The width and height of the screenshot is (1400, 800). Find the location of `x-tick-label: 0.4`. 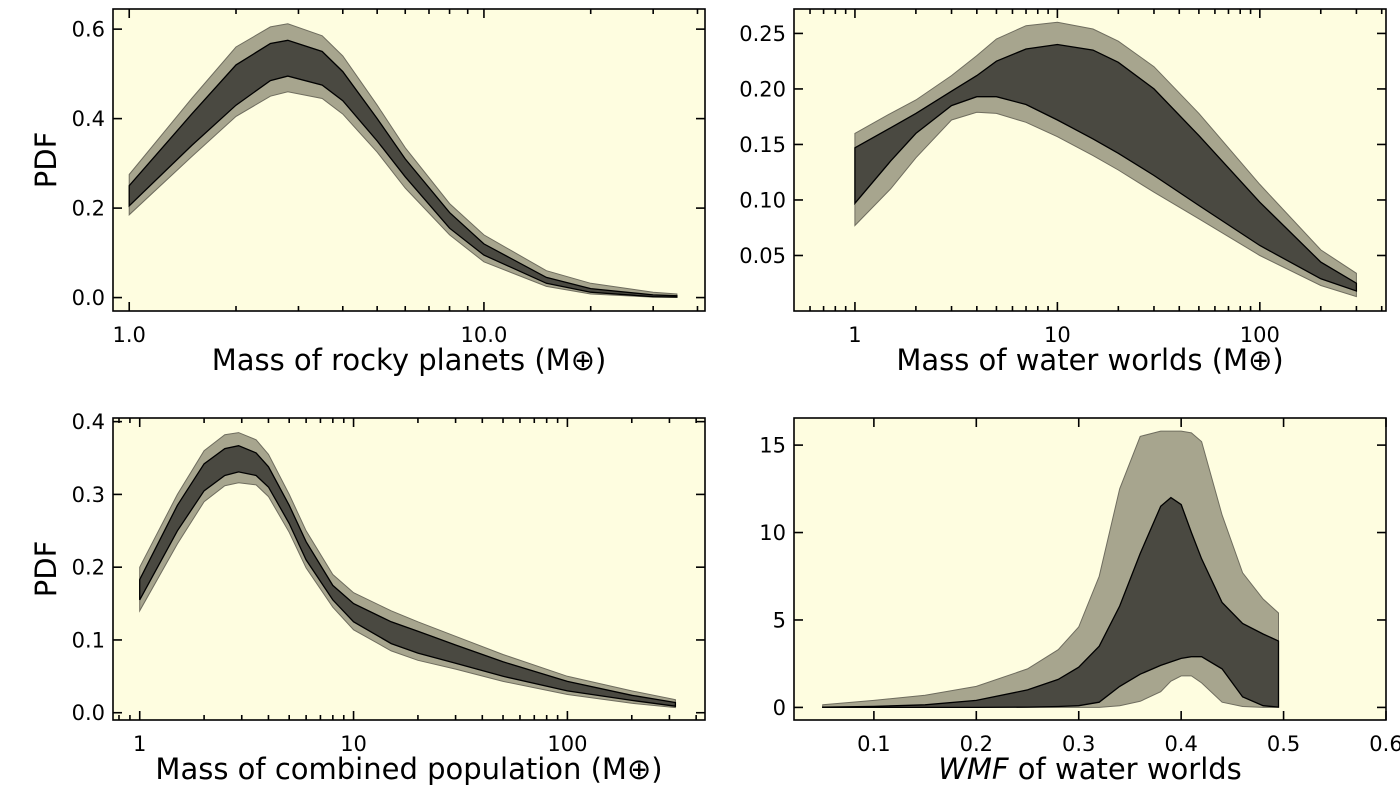

x-tick-label: 0.4 is located at coordinates (1180, 744).